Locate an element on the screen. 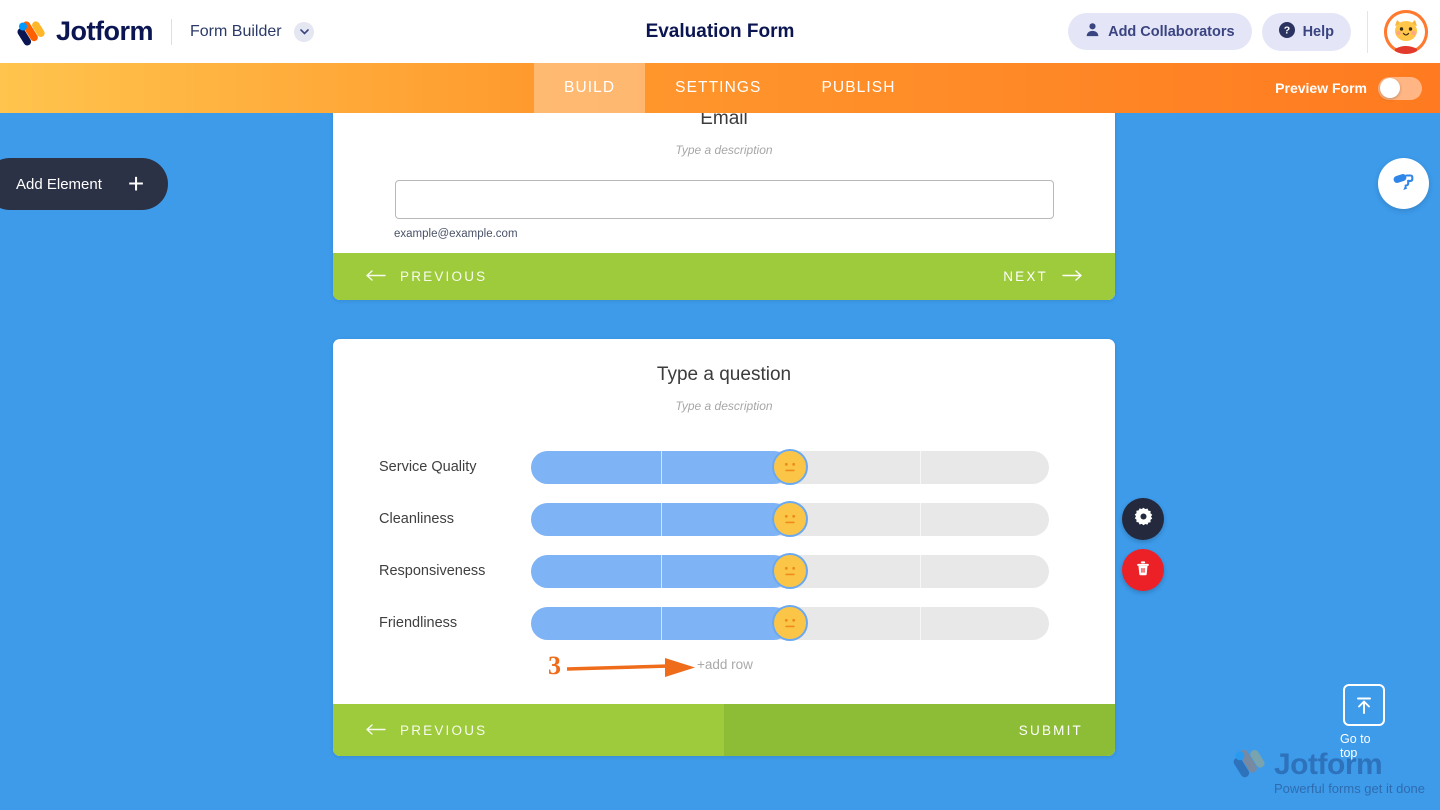 The height and width of the screenshot is (810, 1440). add-row-button: +add row is located at coordinates (725, 664).